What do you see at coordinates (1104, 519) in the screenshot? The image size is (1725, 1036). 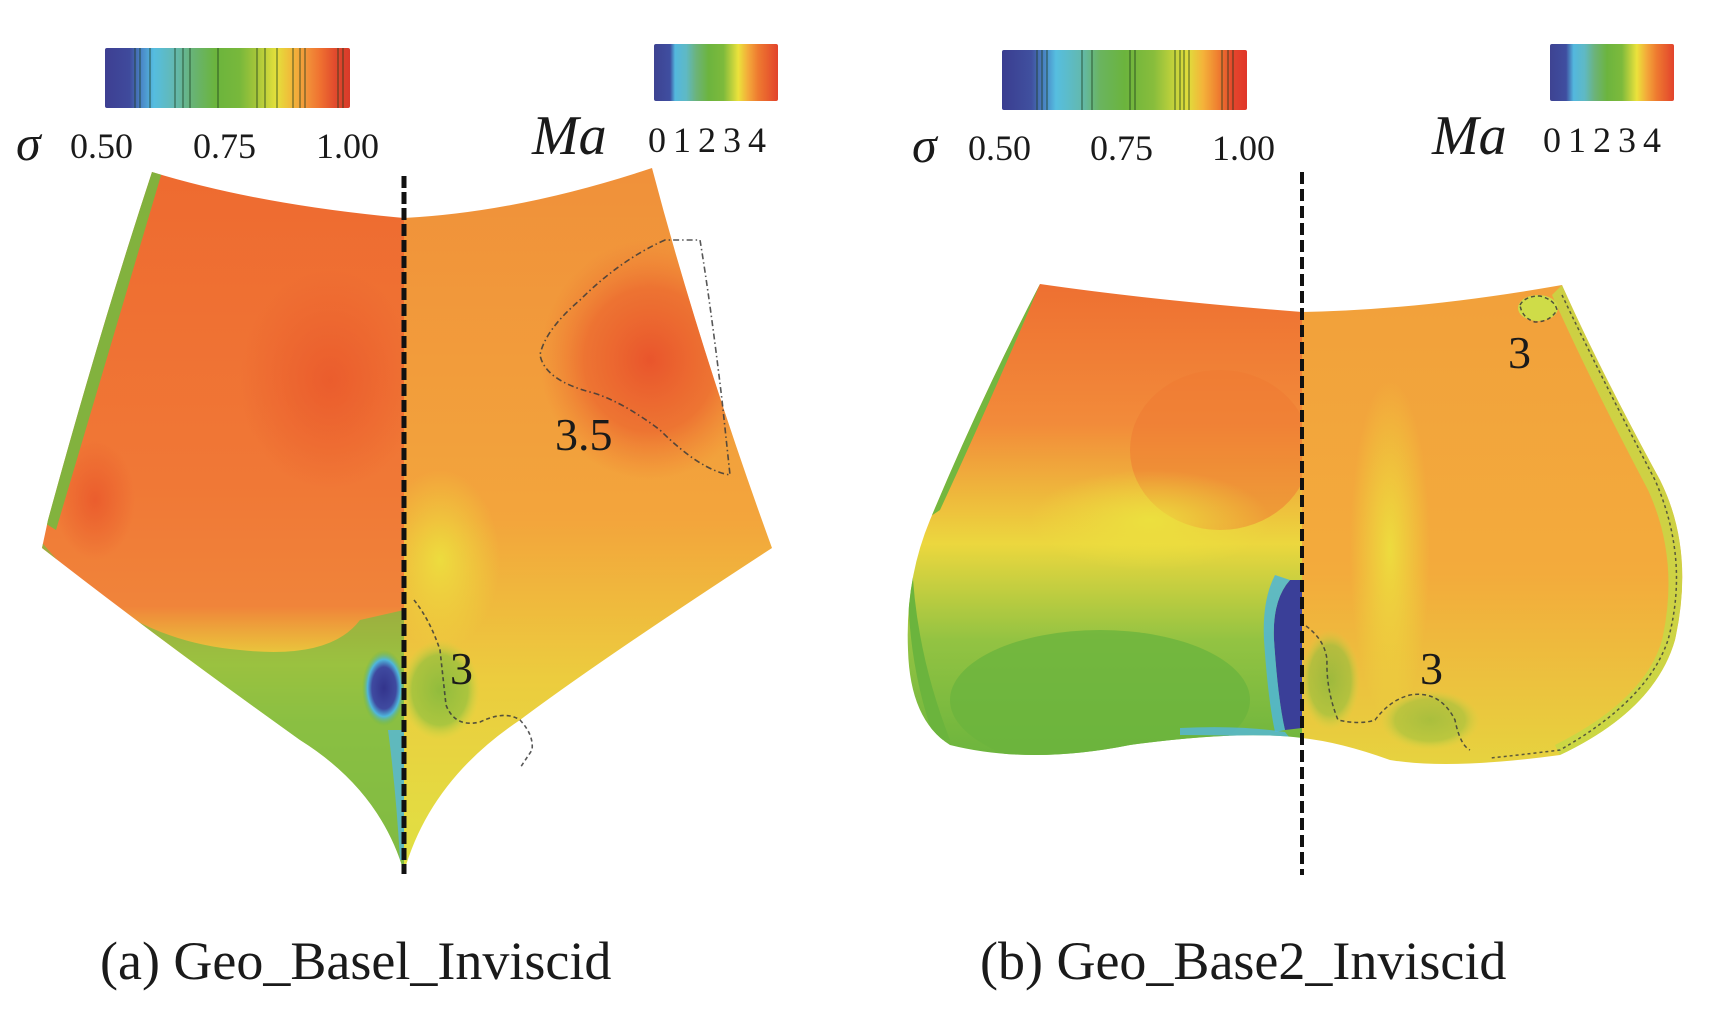 I see `panel-b-sigma-field` at bounding box center [1104, 519].